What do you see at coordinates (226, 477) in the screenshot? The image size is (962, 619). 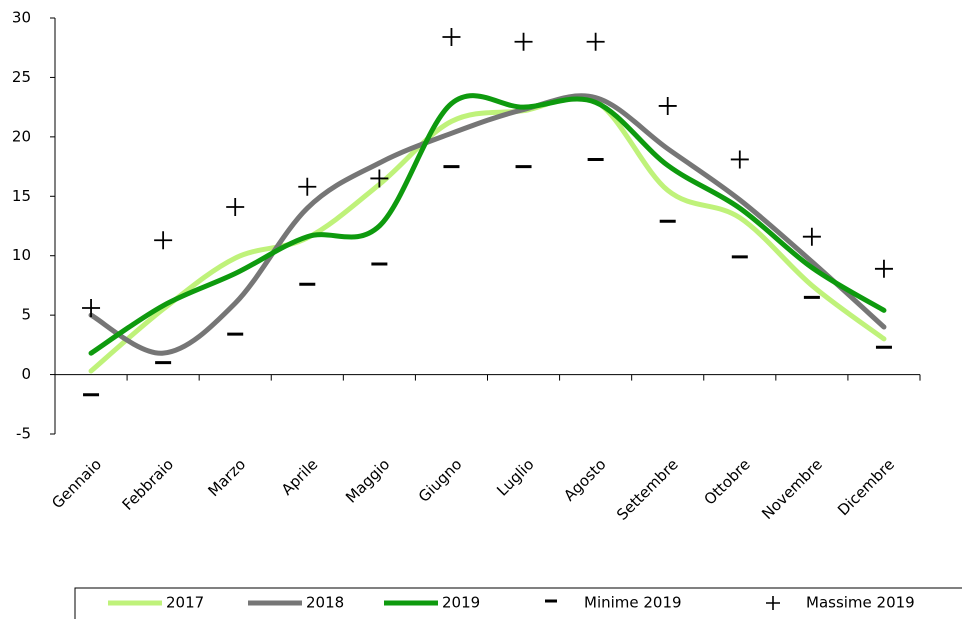 I see `x-tick-label: Marzo` at bounding box center [226, 477].